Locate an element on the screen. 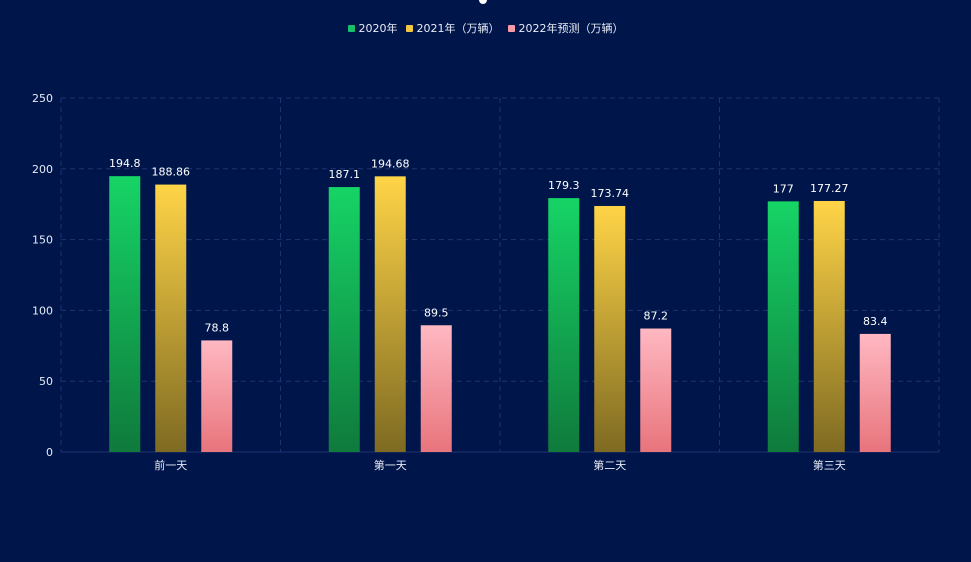  legend: 2020年 2021年（万辆） 2022年预测（万辆） is located at coordinates (485, 28).